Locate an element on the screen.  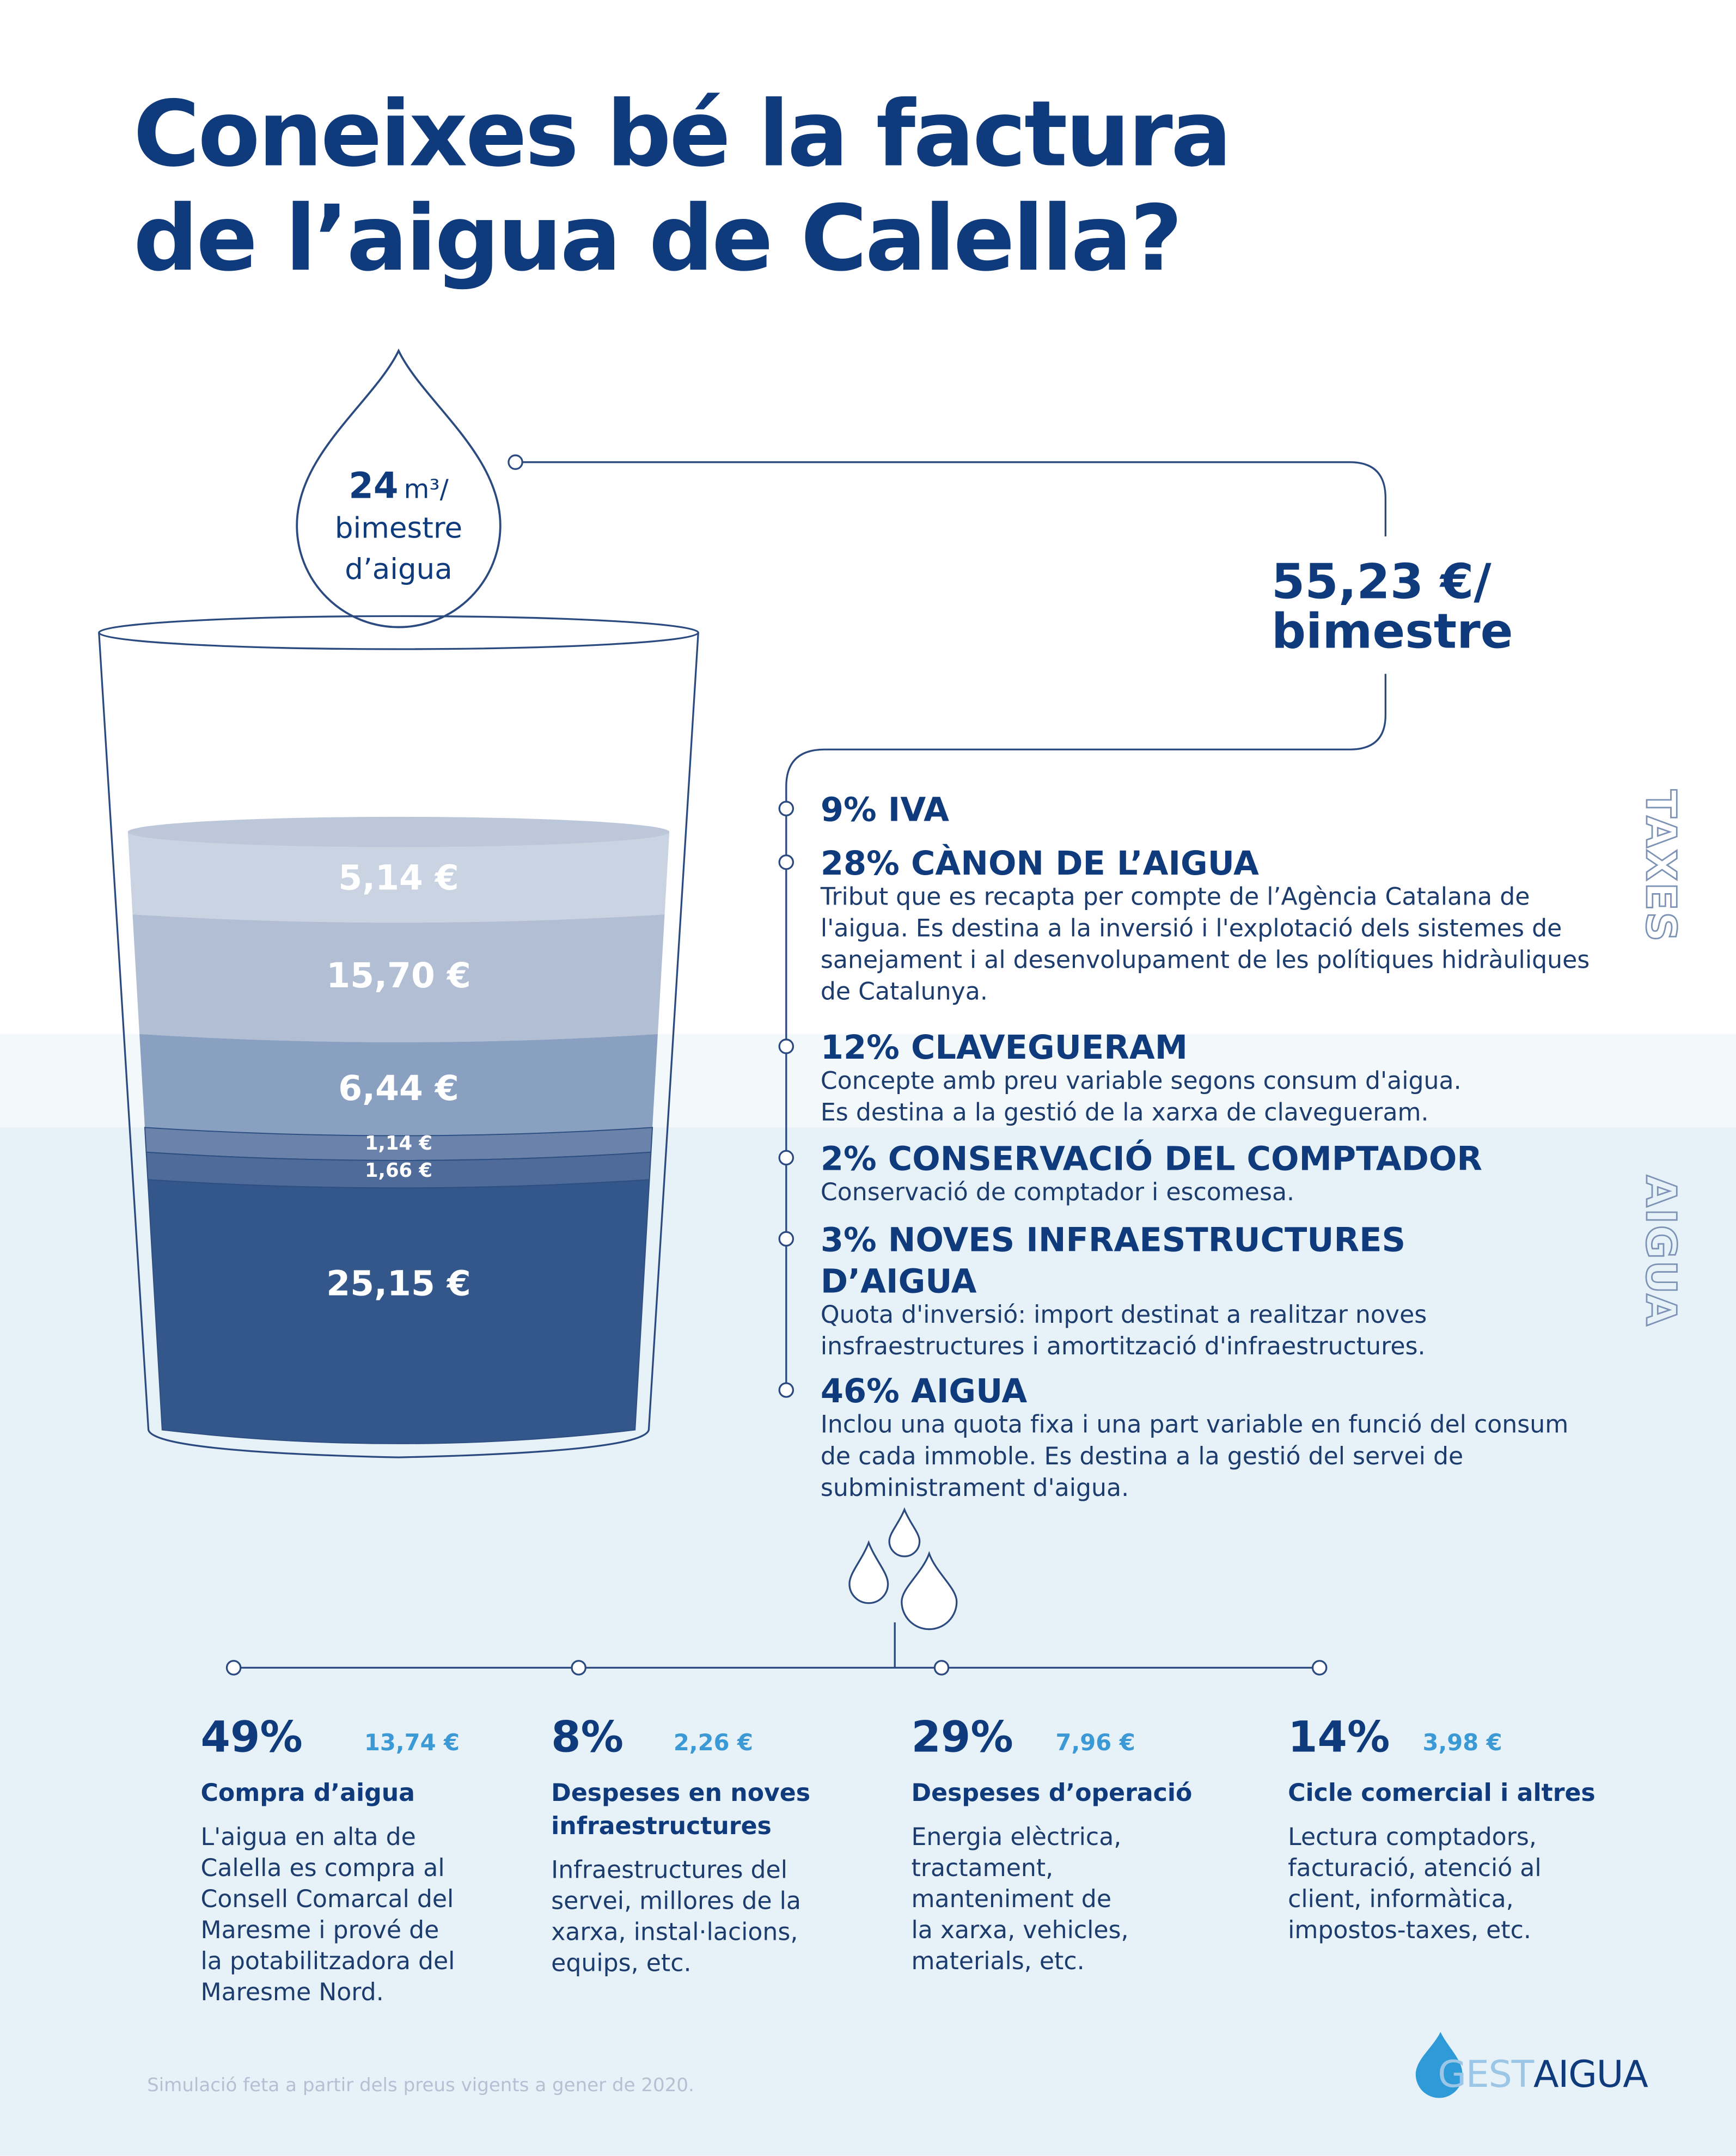
glass-layer-label: 5,14 € is located at coordinates (399, 878).